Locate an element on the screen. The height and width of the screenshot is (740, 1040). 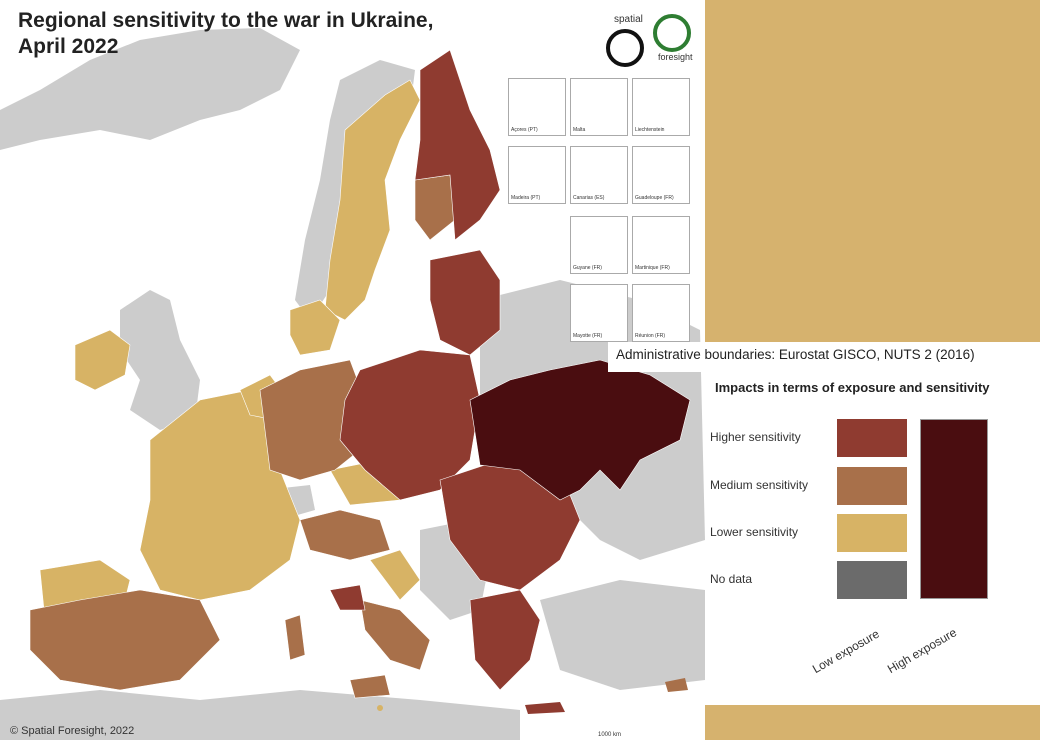
inset-malta: Malta is located at coordinates (599, 107).